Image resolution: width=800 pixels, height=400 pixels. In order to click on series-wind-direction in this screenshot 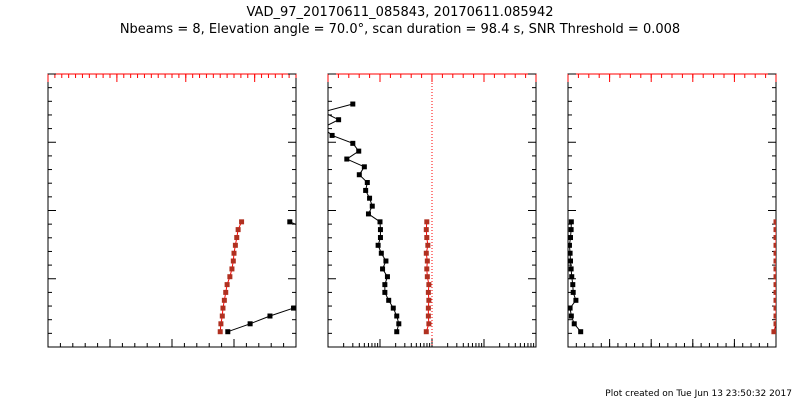, I will do `click(231, 277)`.